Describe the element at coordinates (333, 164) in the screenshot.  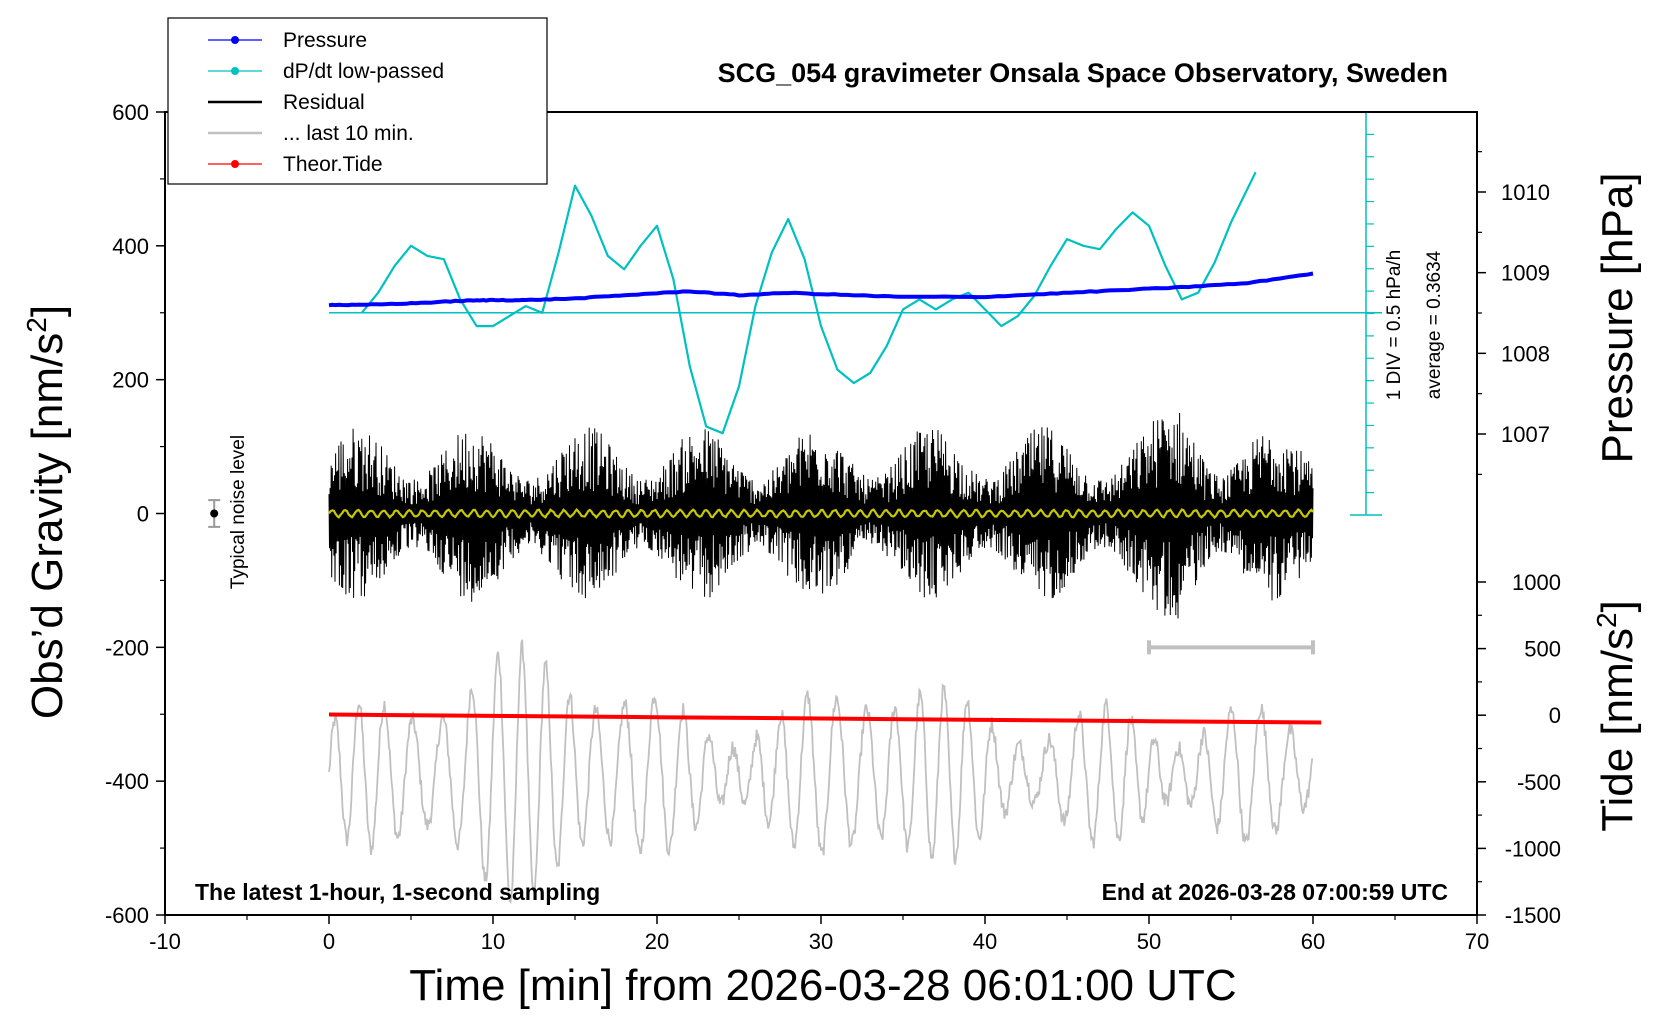
I see `legend-label: Theor.Tide` at that location.